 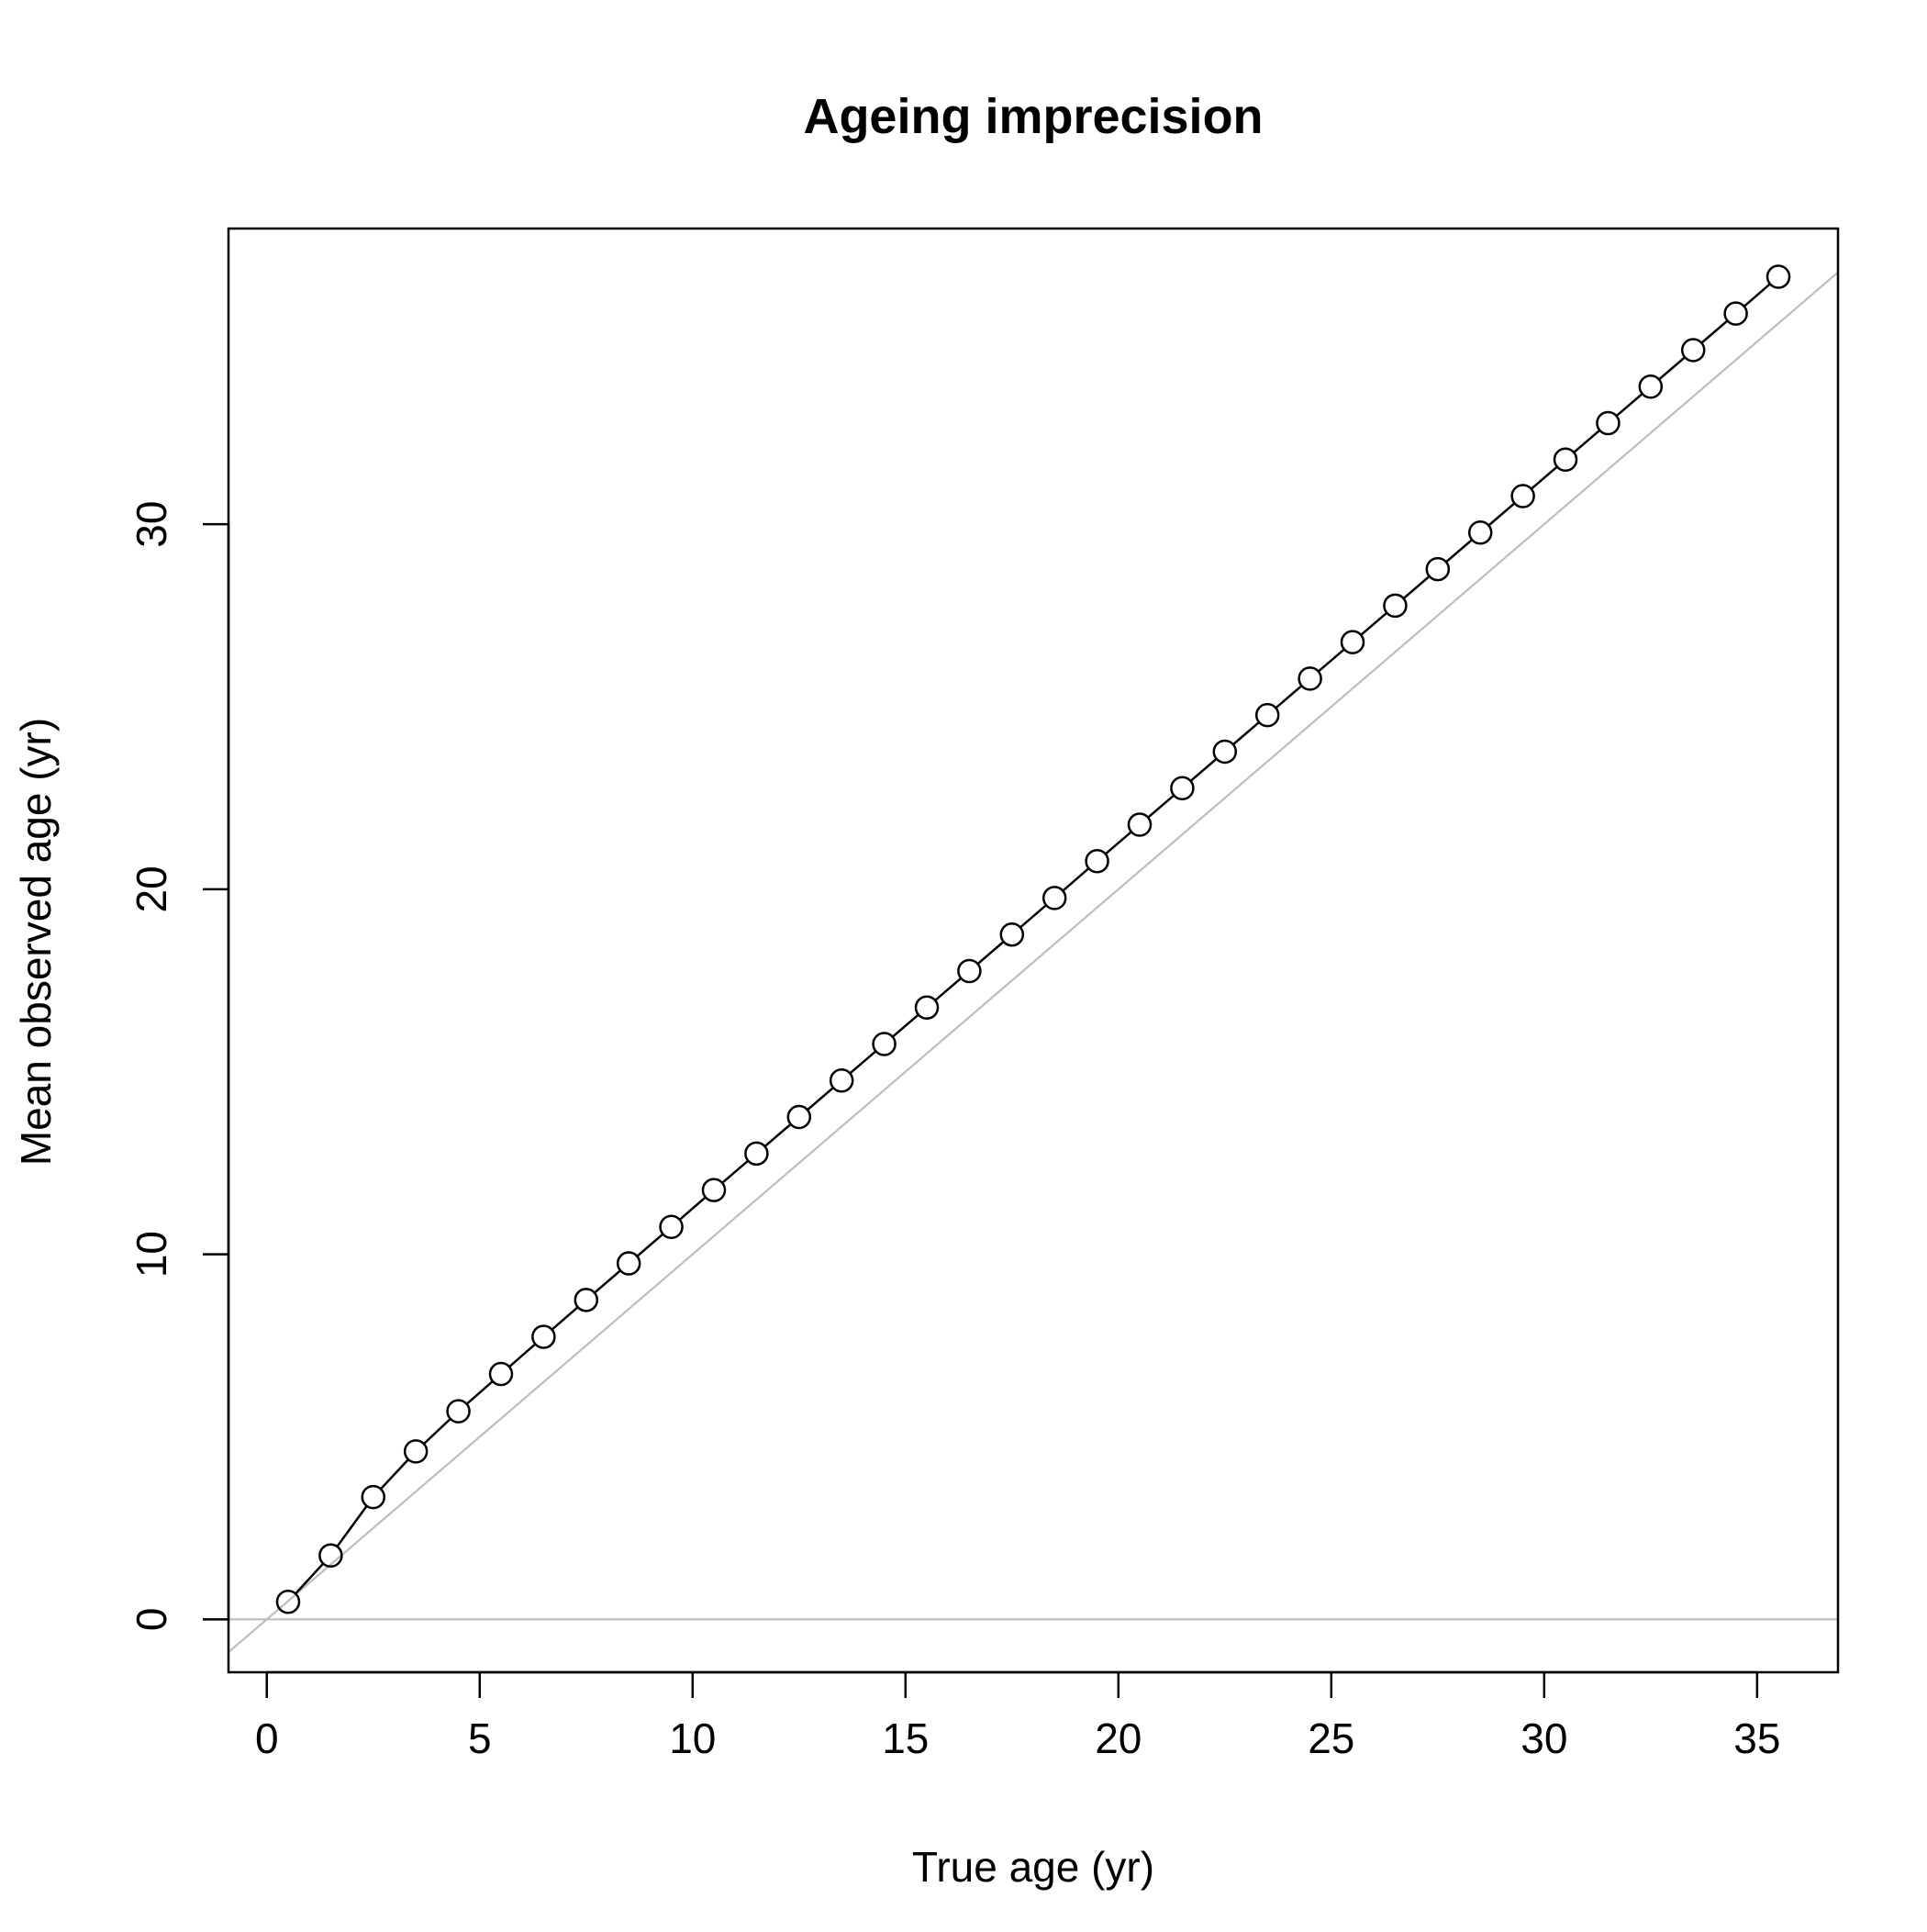 I want to click on y-axis-label: Mean observed age (yr), so click(x=36, y=942).